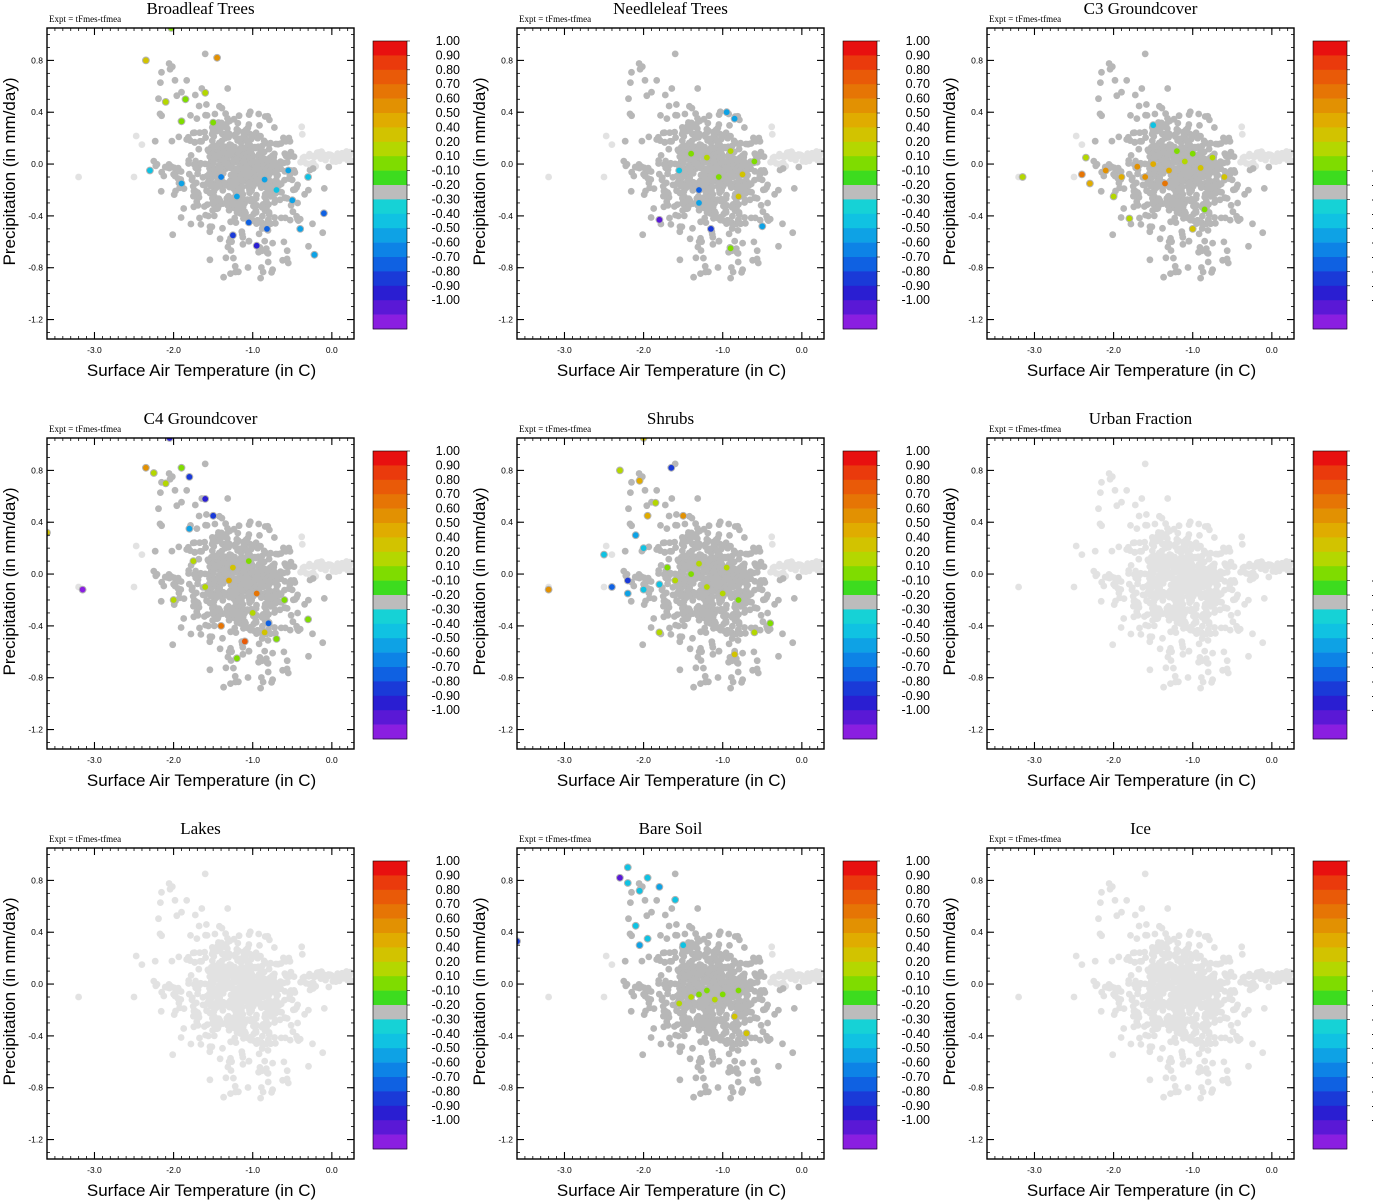  Describe the element at coordinates (446, 681) in the screenshot. I see `colorbar-label: -0.80` at that location.